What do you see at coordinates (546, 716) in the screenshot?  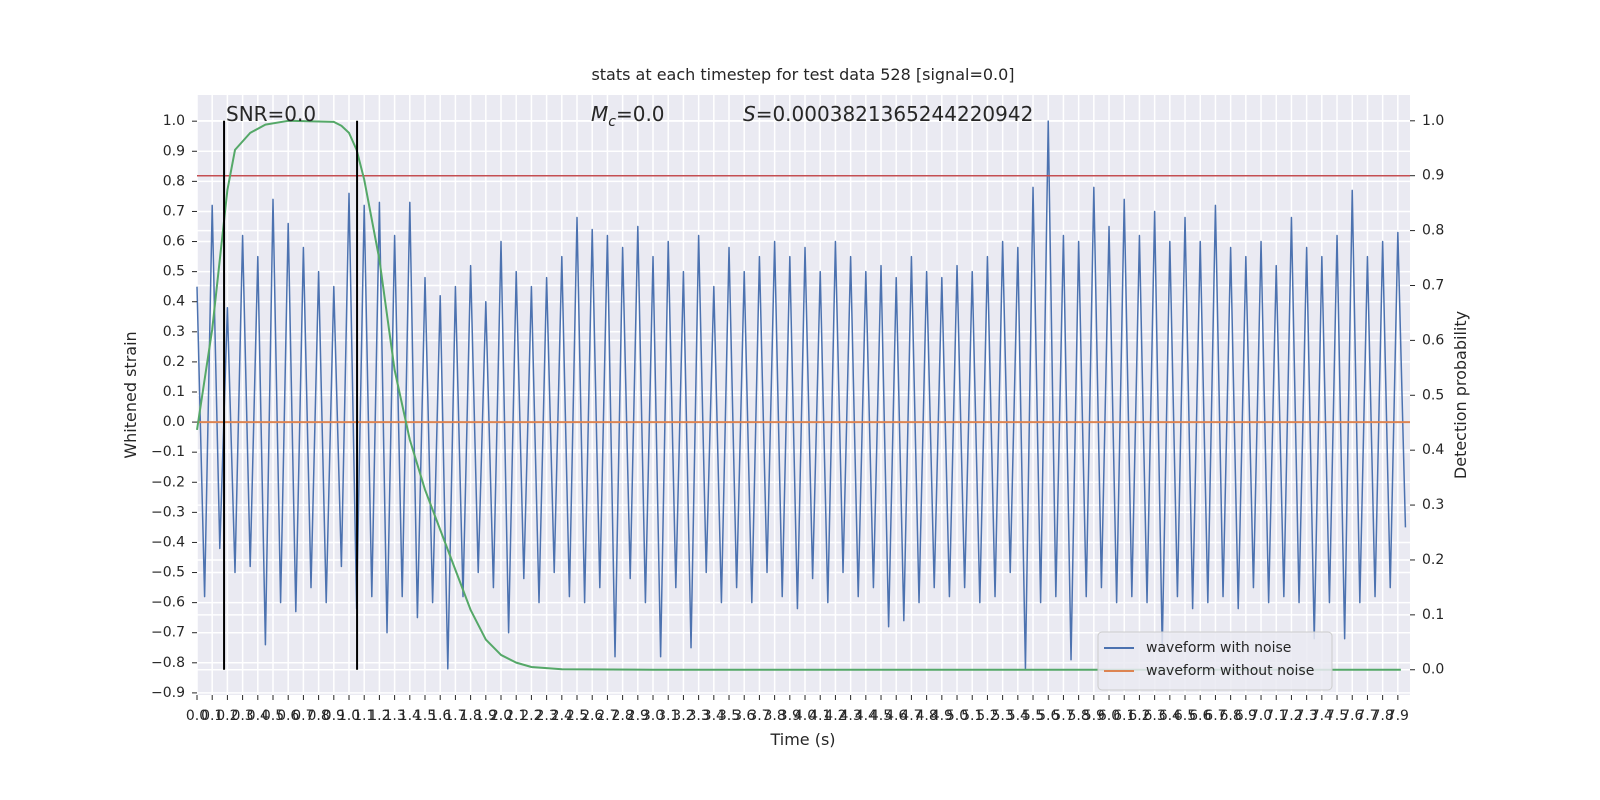 I see `x-tick-label: 2.3` at bounding box center [546, 716].